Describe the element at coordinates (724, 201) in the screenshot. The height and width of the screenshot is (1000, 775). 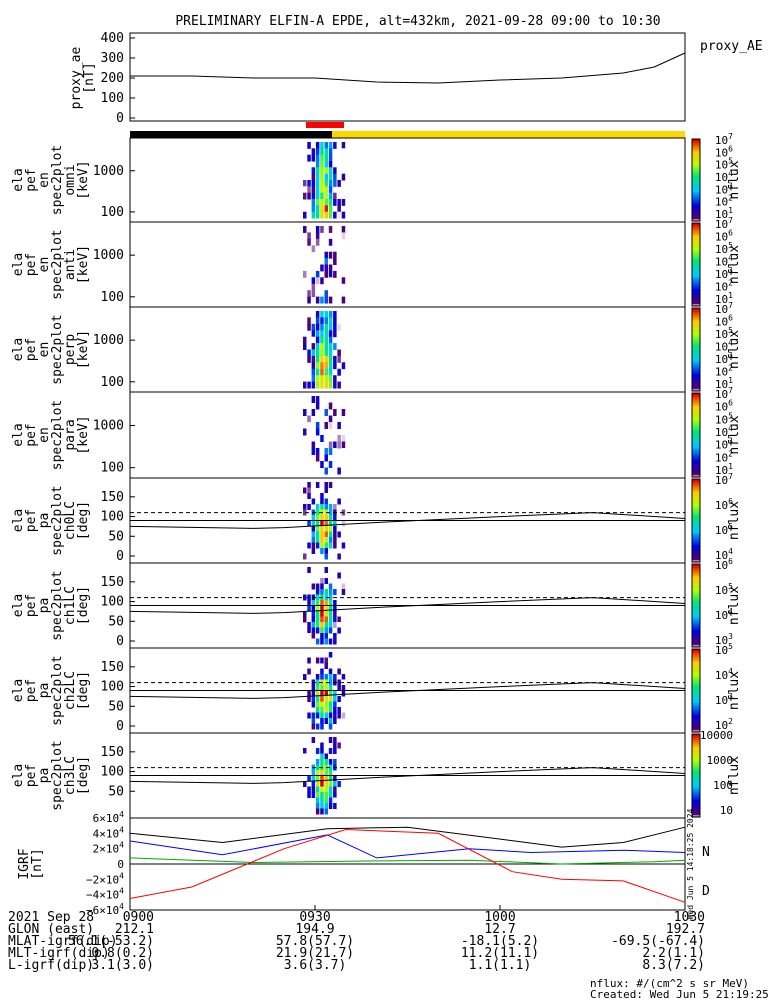
I see `colorbar-tick-label: 10²` at that location.